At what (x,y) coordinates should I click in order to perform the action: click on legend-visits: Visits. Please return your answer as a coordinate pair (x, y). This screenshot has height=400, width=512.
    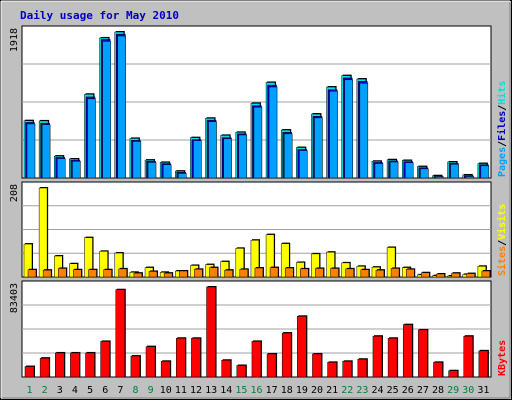
    Looking at the image, I should click on (502, 222).